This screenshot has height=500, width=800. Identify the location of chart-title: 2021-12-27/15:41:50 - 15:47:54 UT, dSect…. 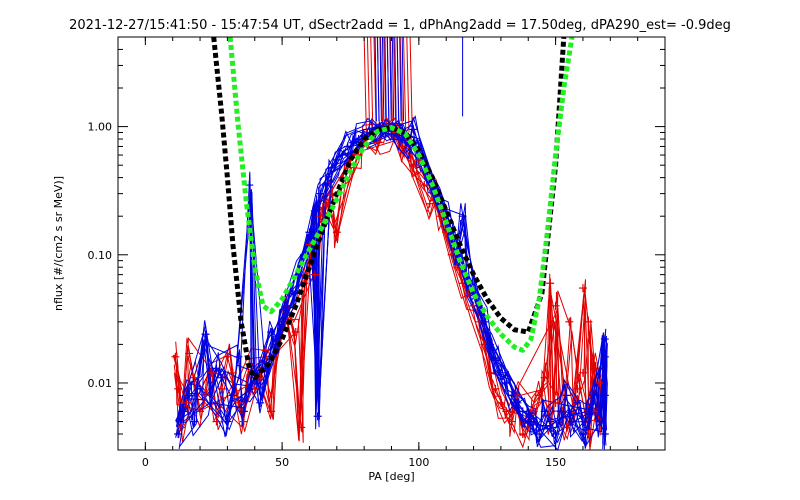
(400, 25).